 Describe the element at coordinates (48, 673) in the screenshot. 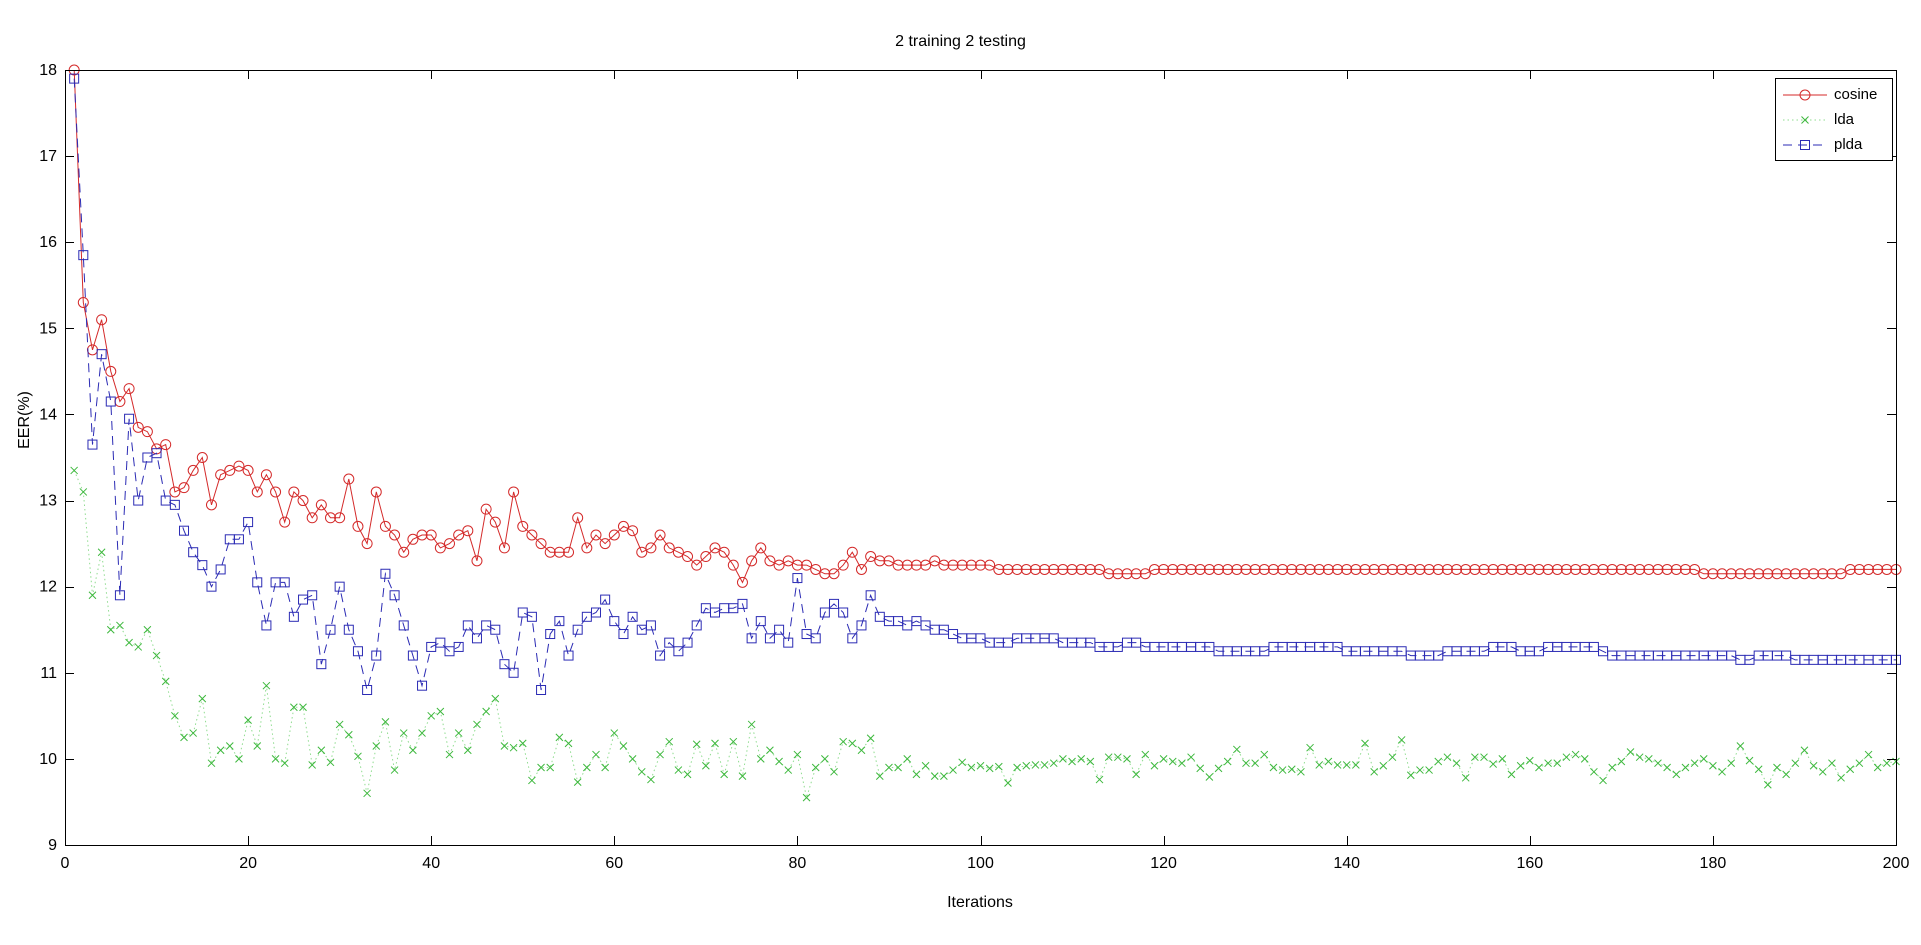

I see `y-tick-label: 11` at that location.